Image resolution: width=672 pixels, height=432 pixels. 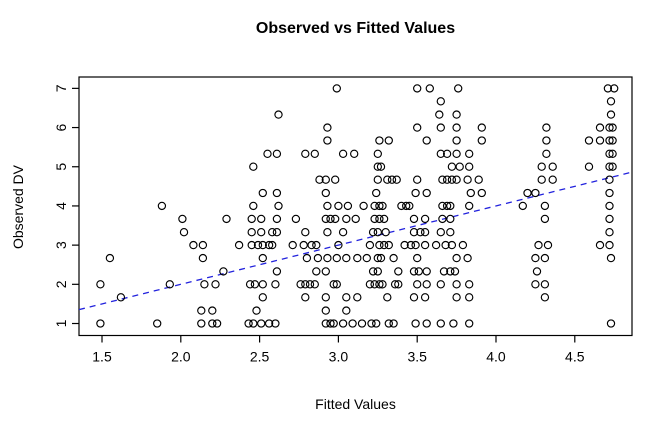 What do you see at coordinates (355, 404) in the screenshot?
I see `x-axis-label: Fitted Values` at bounding box center [355, 404].